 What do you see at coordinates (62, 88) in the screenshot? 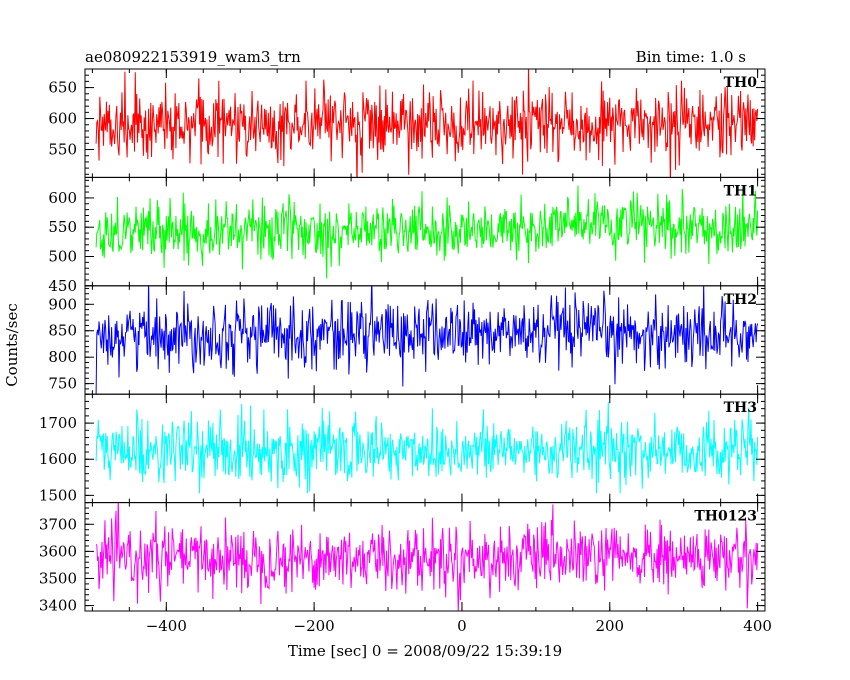
I see `y-tick-label: 650` at bounding box center [62, 88].